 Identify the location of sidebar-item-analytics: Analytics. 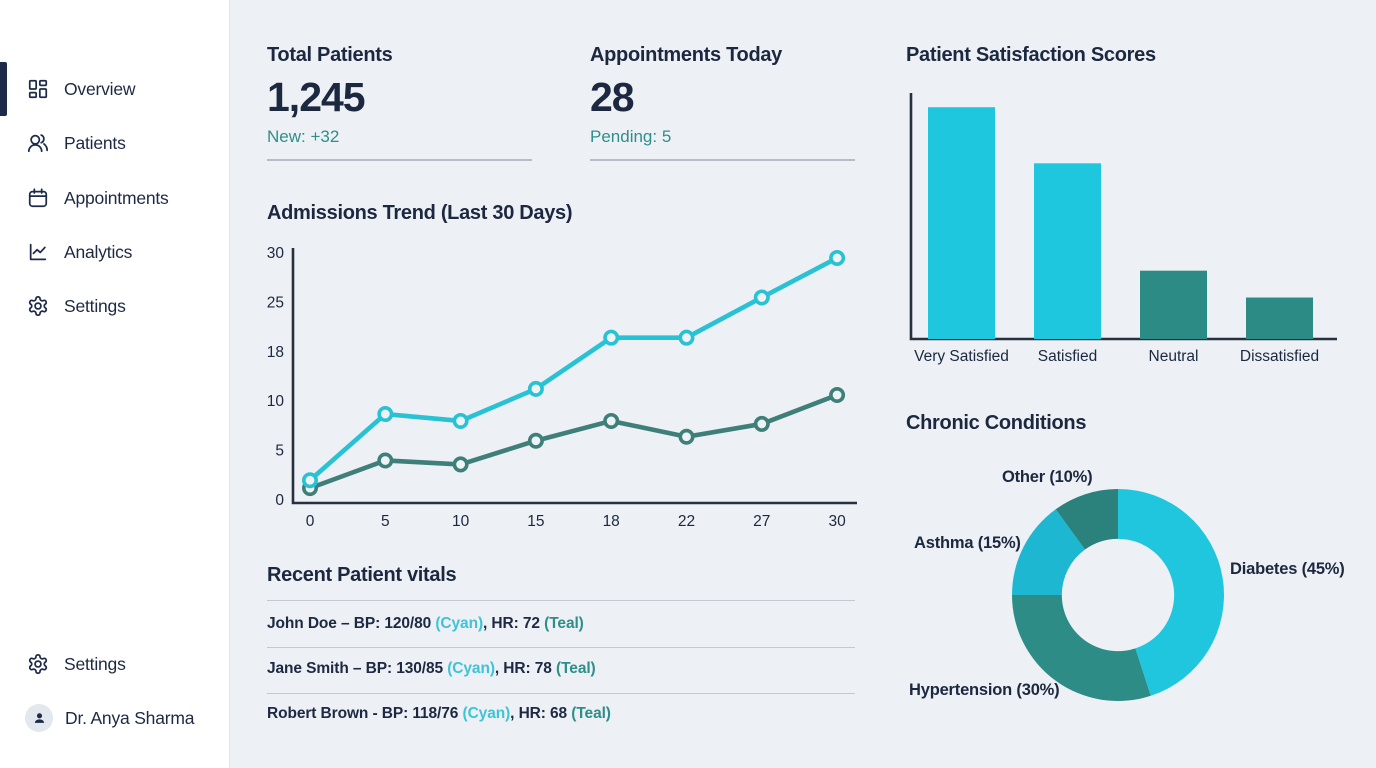
(115, 252).